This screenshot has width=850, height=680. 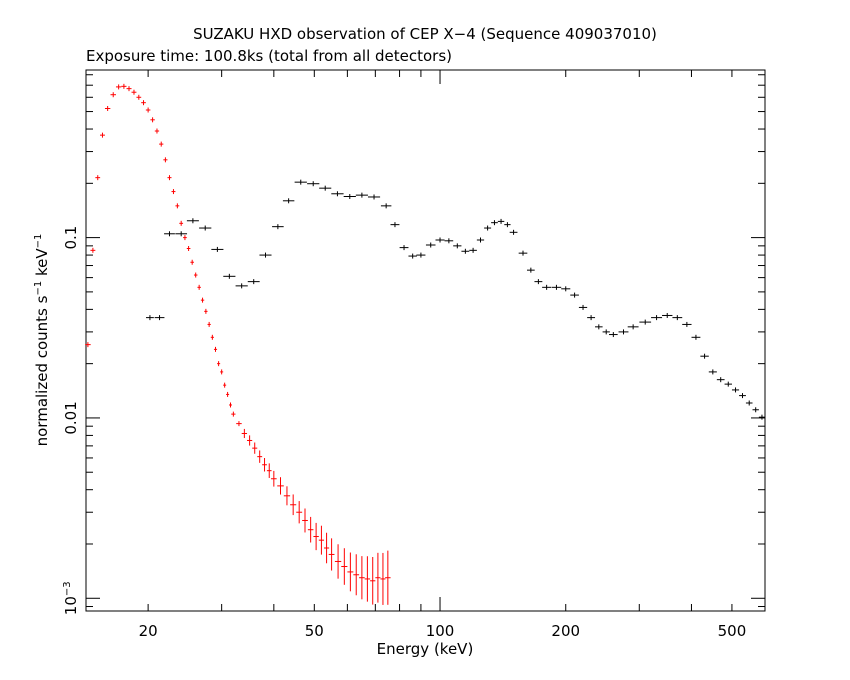 What do you see at coordinates (71, 598) in the screenshot?
I see `y-tick-label: 10−3` at bounding box center [71, 598].